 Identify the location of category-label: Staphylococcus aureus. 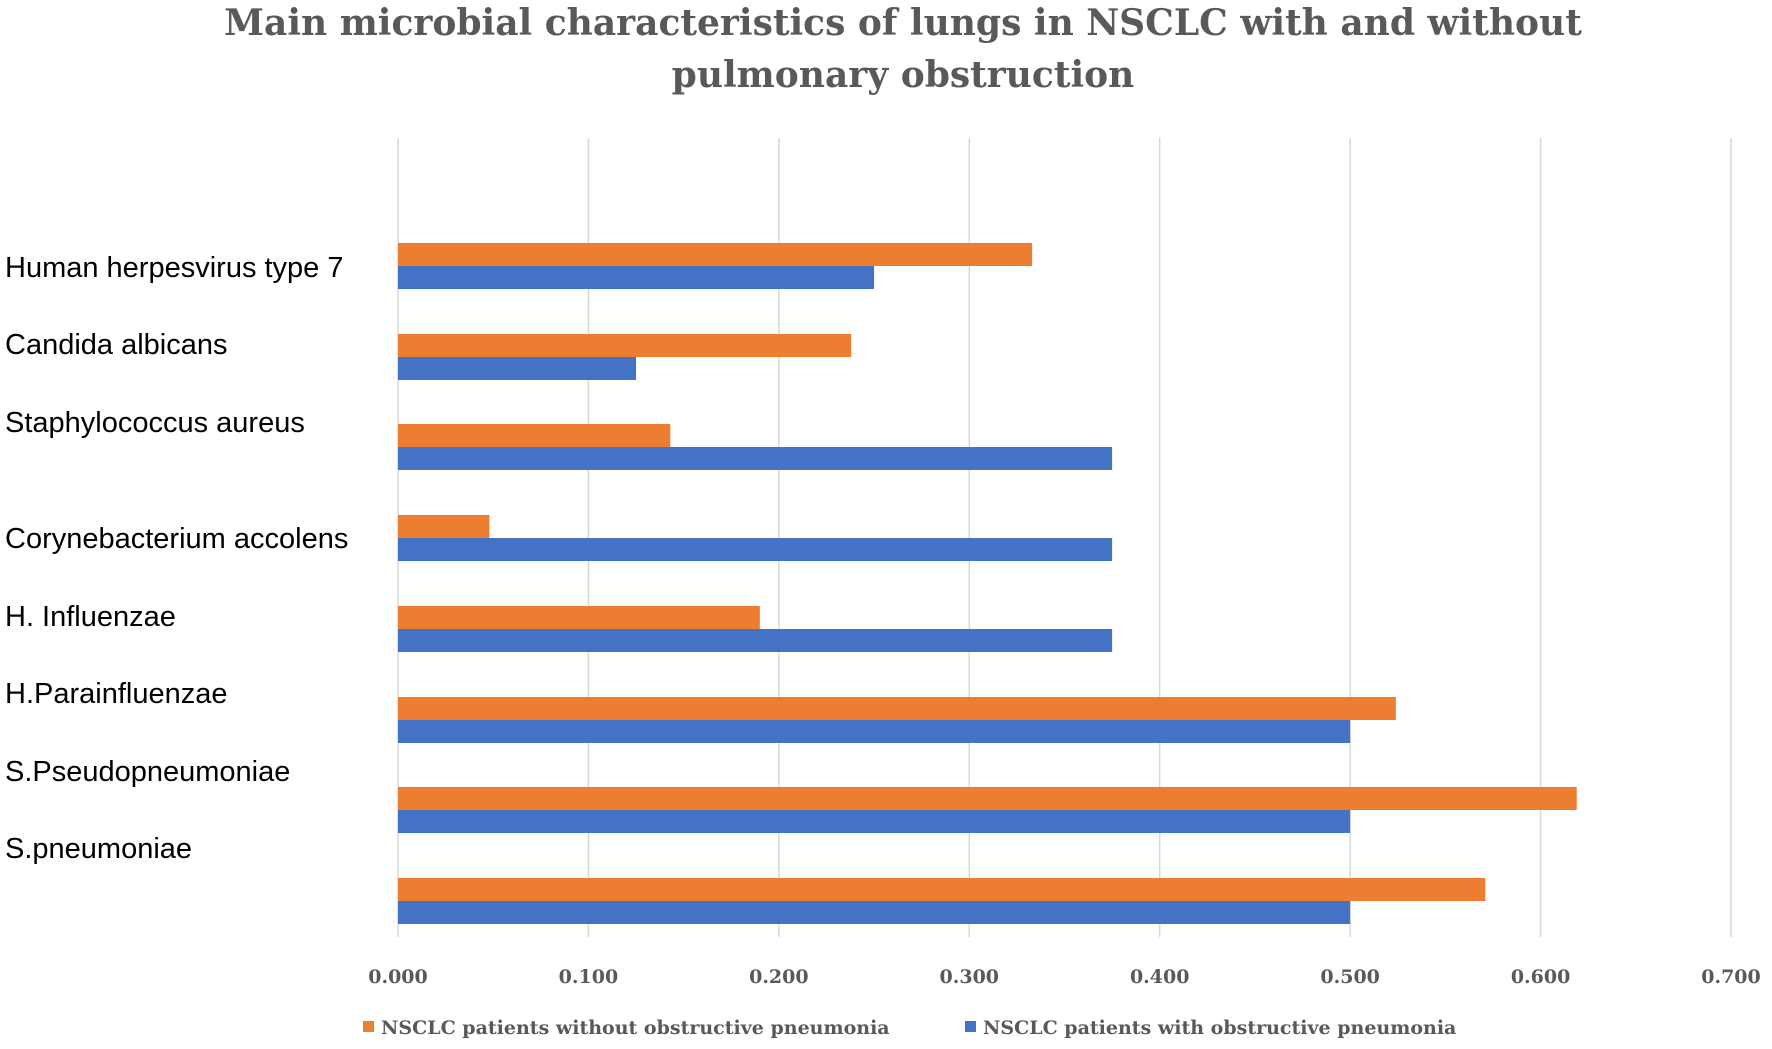
(155, 423).